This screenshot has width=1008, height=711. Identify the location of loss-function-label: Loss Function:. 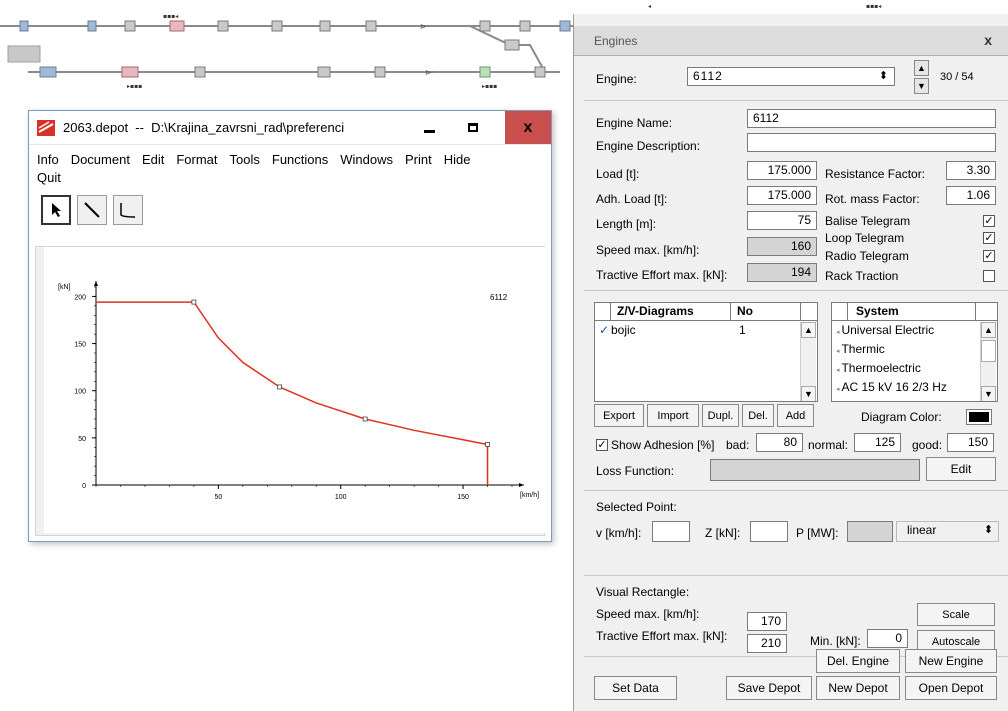
(635, 471).